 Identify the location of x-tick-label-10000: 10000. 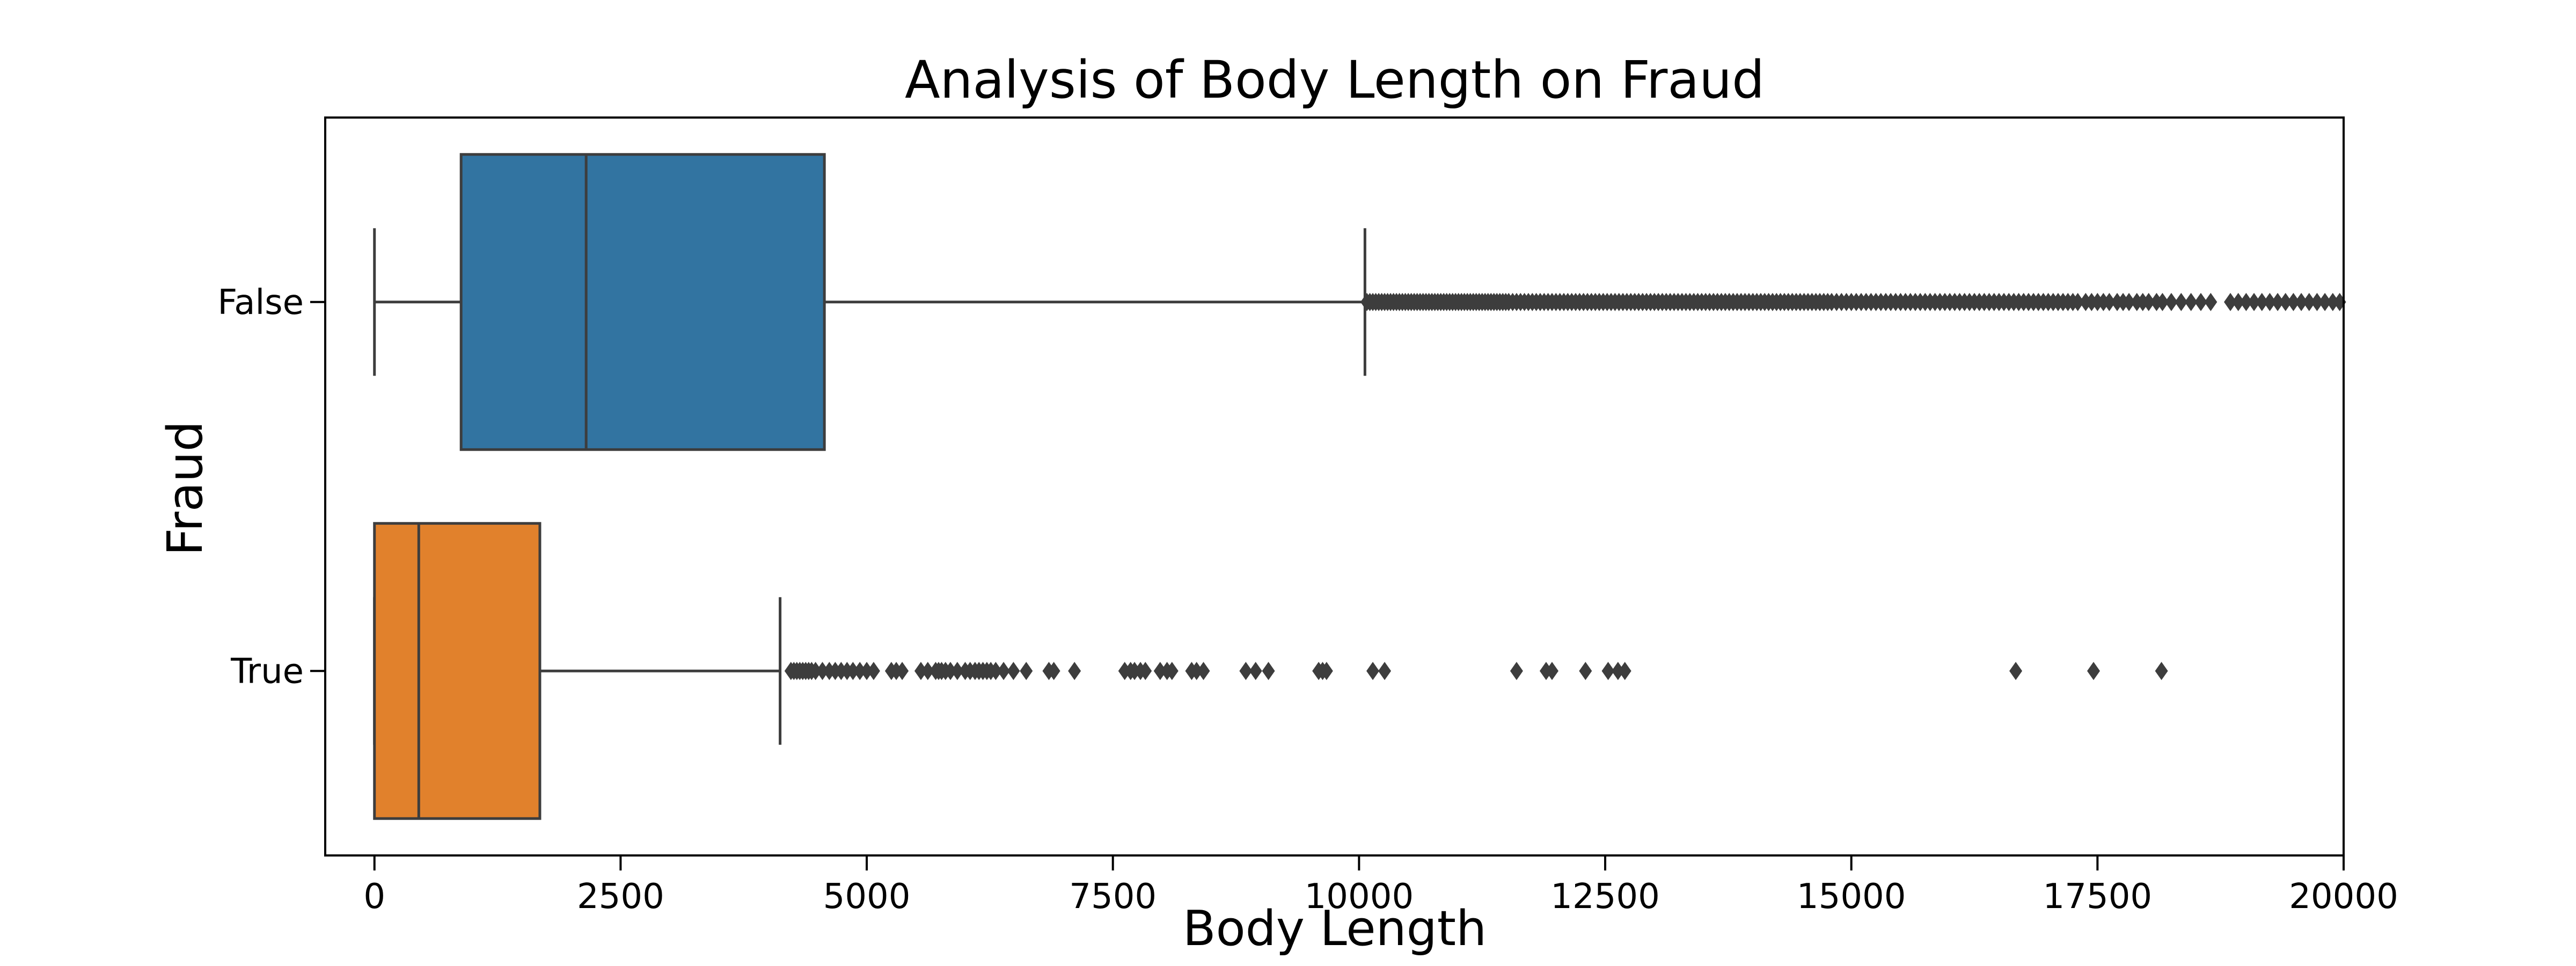
(1359, 897).